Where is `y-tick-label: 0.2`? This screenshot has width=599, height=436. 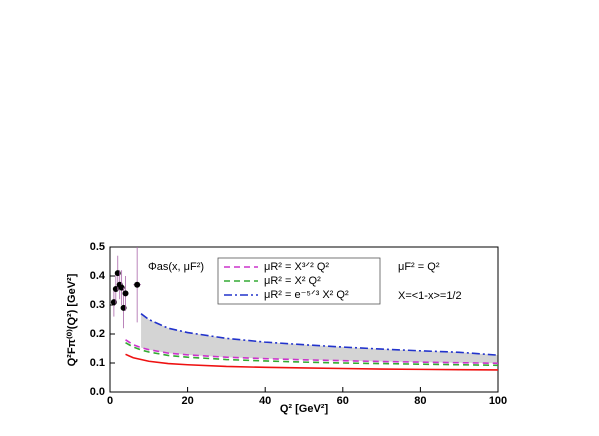
y-tick-label: 0.2 is located at coordinates (97, 334).